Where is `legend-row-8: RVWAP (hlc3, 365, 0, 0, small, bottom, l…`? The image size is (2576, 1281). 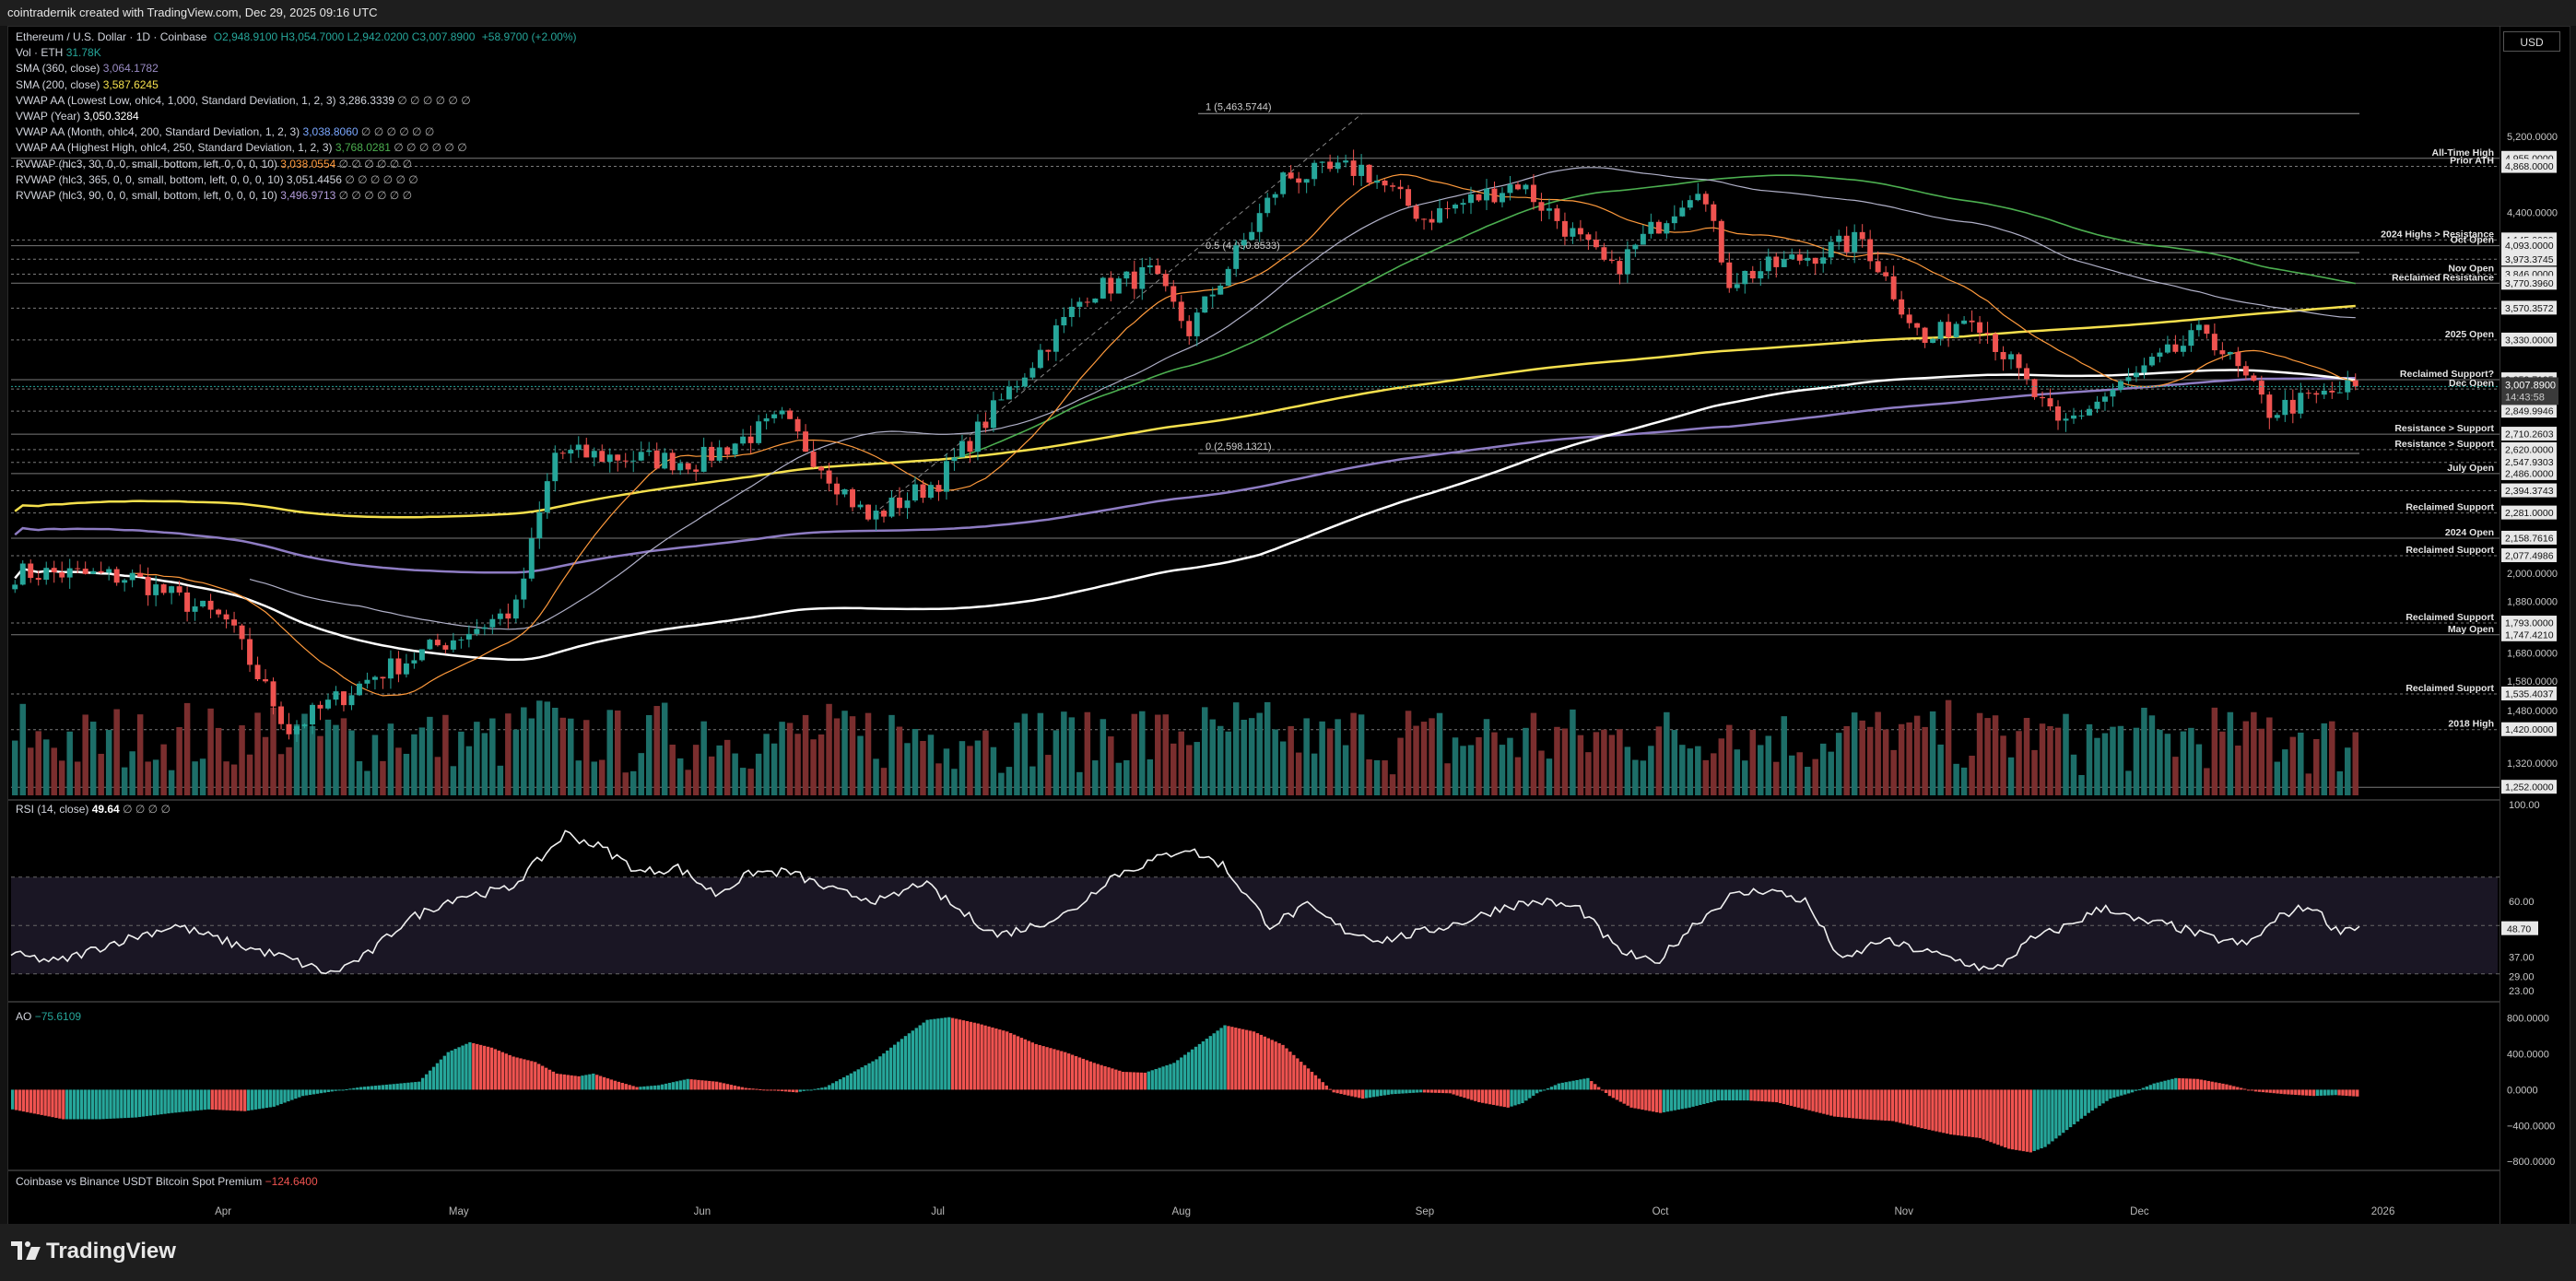 legend-row-8: RVWAP (hlc3, 365, 0, 0, small, bottom, l… is located at coordinates (297, 180).